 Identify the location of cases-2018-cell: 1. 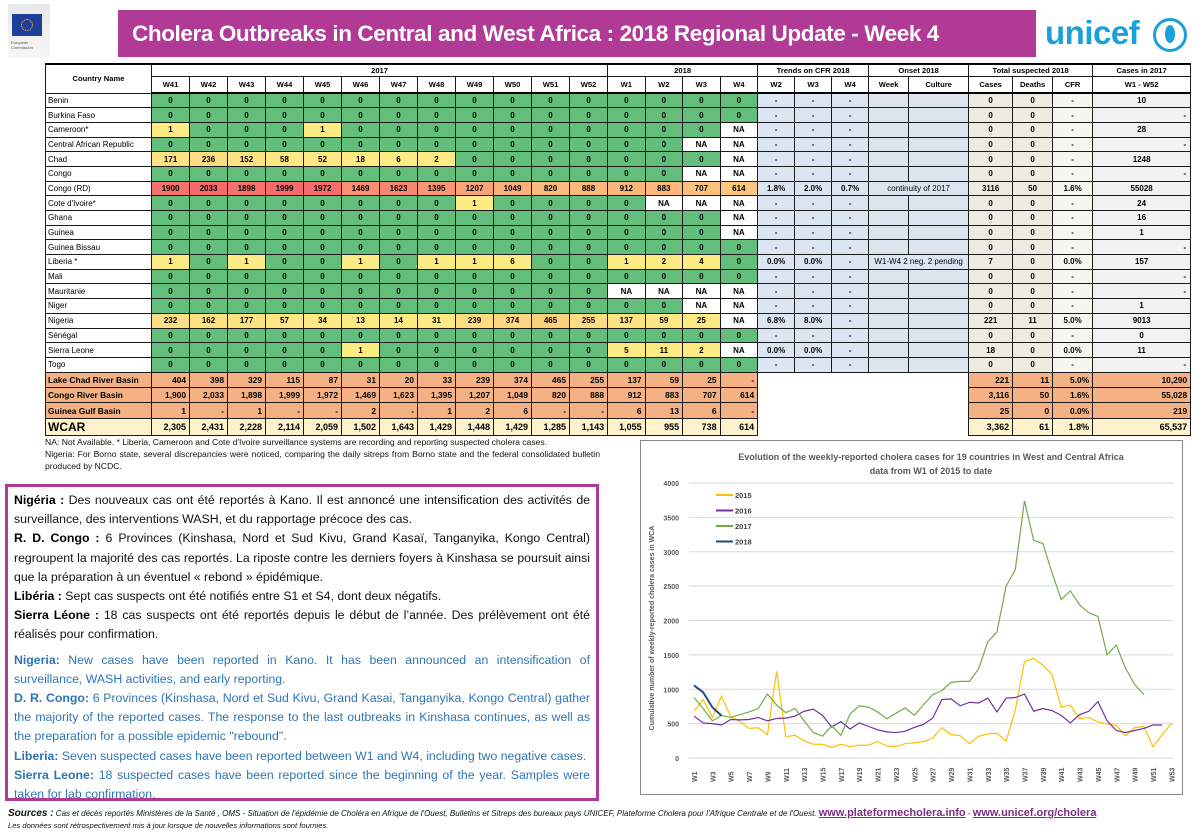
(626, 262).